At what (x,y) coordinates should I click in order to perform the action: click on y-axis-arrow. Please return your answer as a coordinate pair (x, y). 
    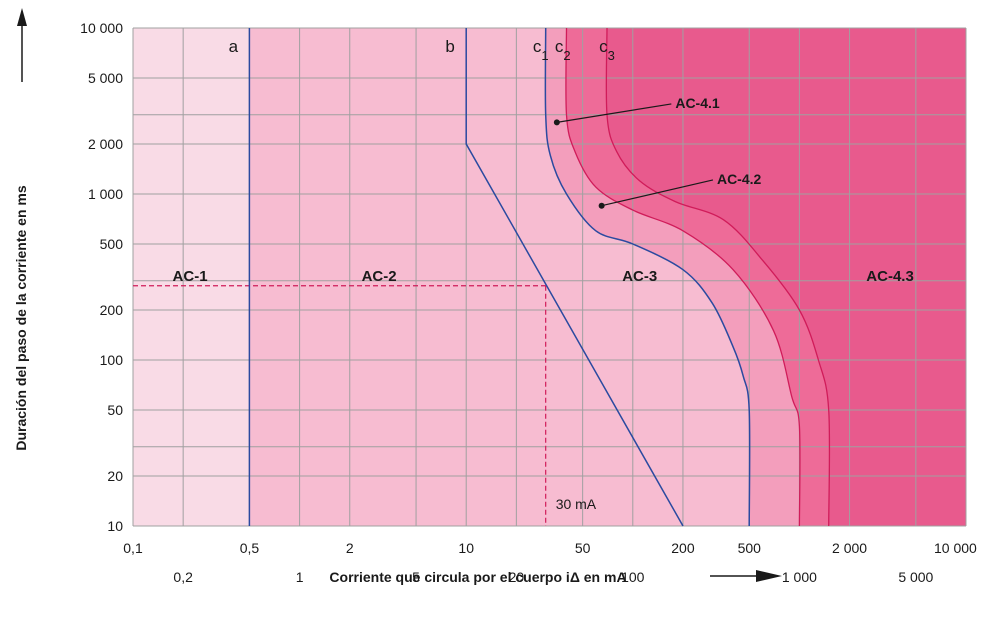
    Looking at the image, I should click on (22, 45).